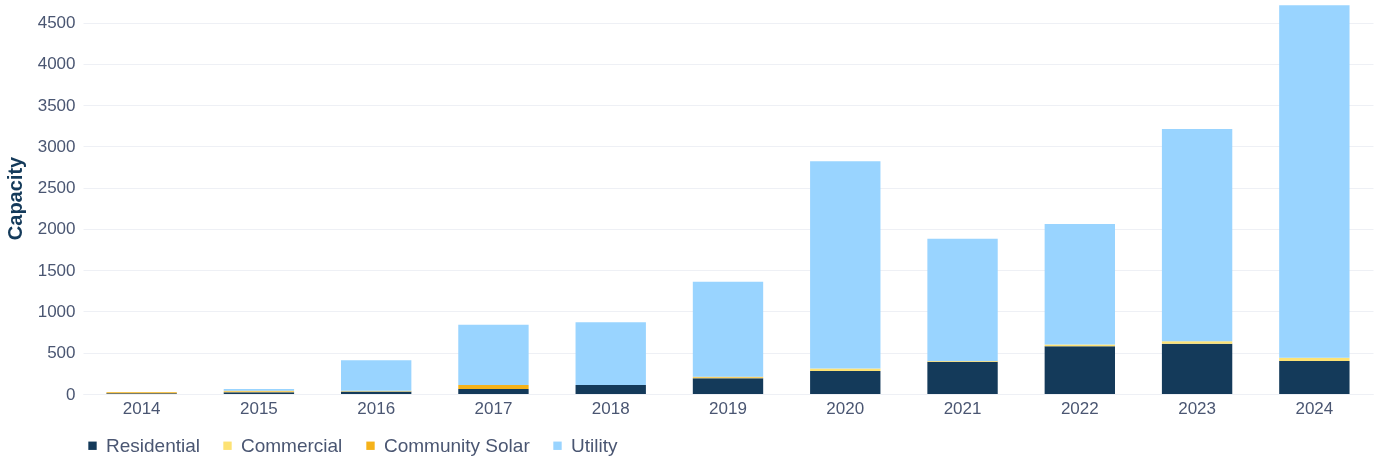 This screenshot has width=1390, height=461. Describe the element at coordinates (1197, 408) in the screenshot. I see `x-tick-label: 2023` at that location.